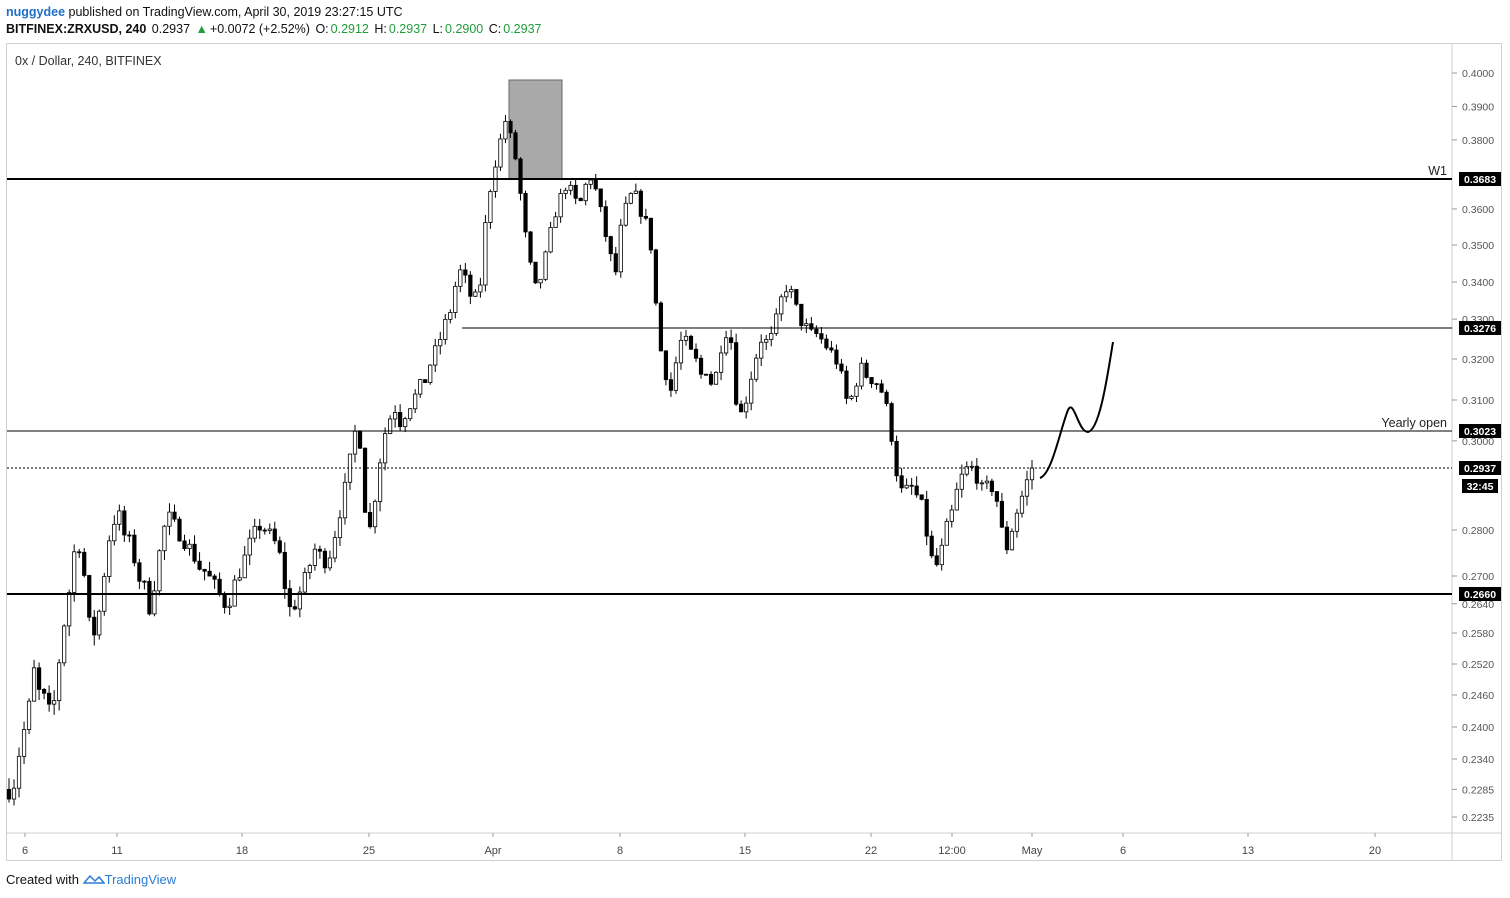  I want to click on price-change: +0.0072 (+2.52%), so click(259, 29).